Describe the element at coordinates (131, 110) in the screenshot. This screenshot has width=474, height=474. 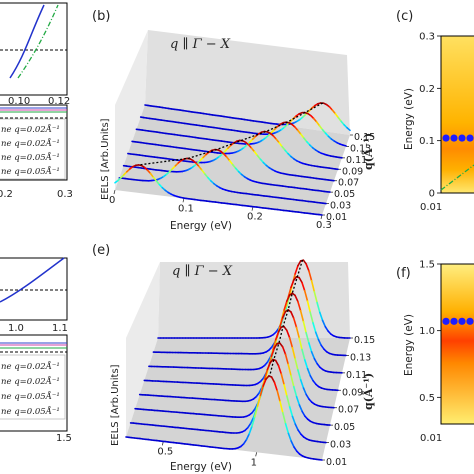
I see `panel-b-side-wall` at that location.